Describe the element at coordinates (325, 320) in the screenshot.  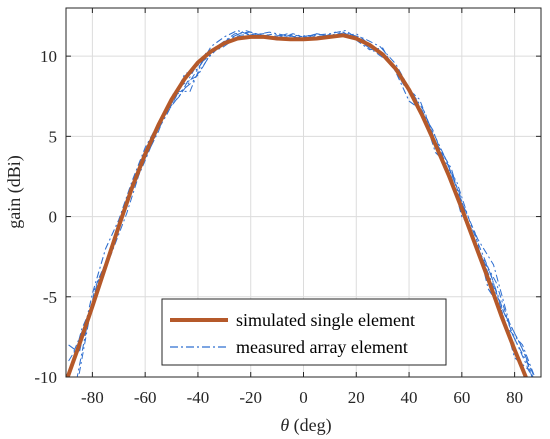
I see `legend-label-simulated: simulated single element` at that location.